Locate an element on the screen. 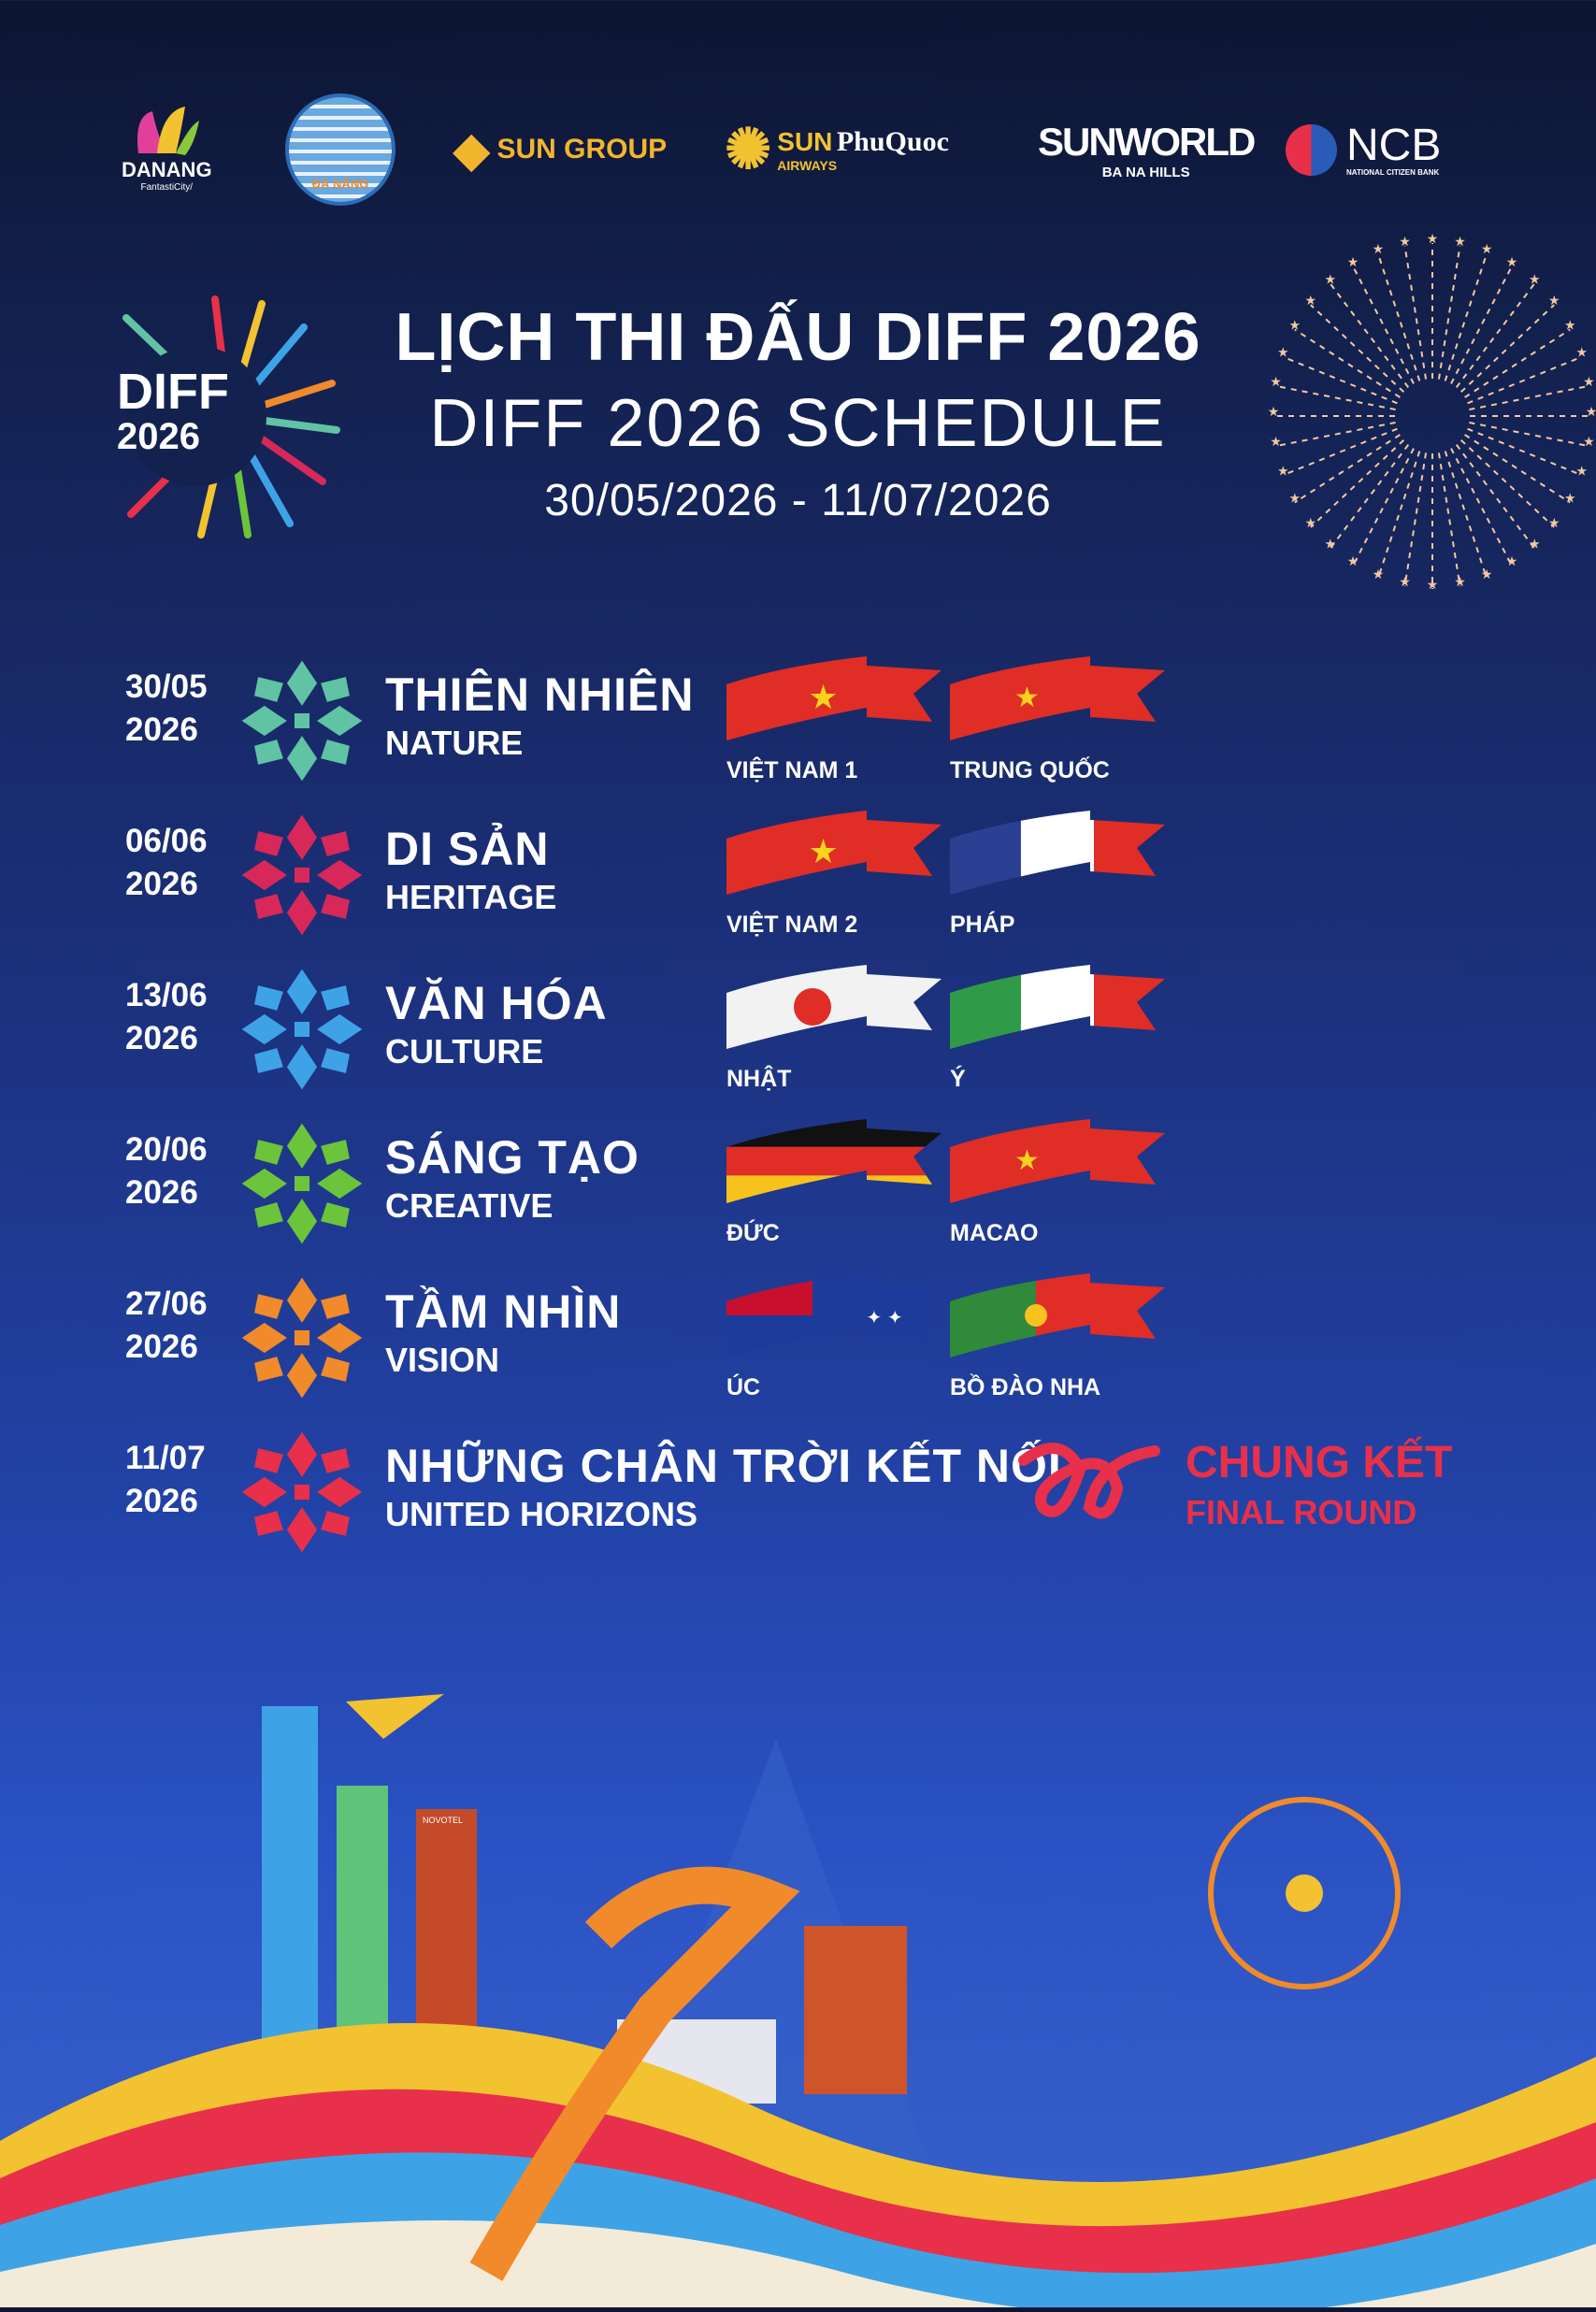 Image resolution: width=1596 pixels, height=2312 pixels. flag-australia-icon: ✦ ✦ is located at coordinates (834, 1315).